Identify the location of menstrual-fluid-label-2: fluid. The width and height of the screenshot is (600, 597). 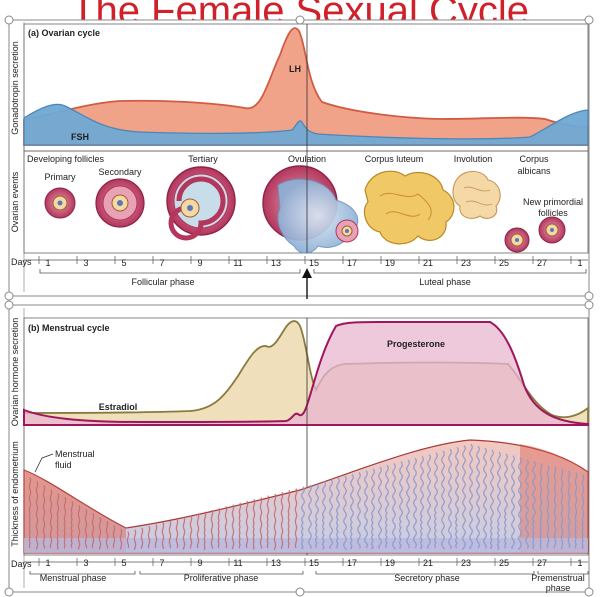
(63, 465).